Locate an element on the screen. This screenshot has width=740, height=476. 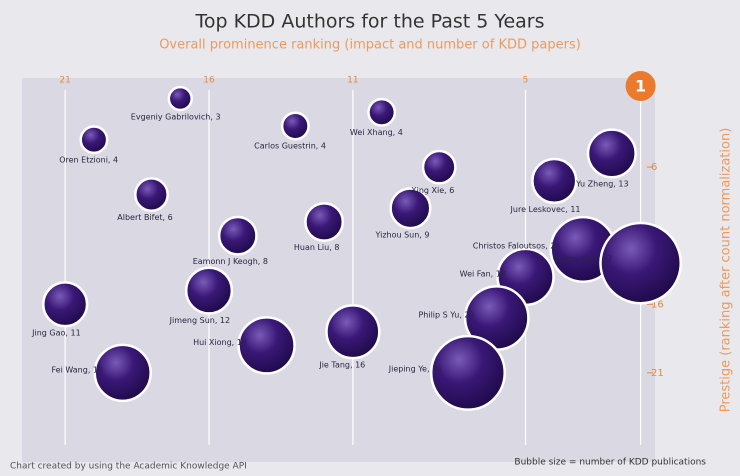
size-note: Bubble size = number of KDD publications is located at coordinates (610, 463).